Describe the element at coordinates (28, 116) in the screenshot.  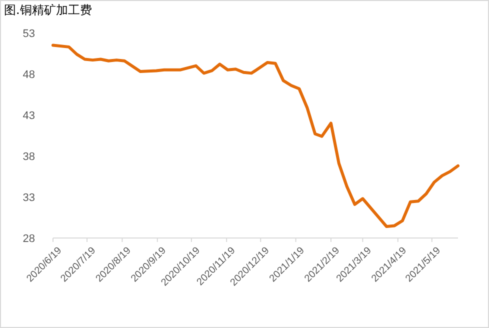
I see `y-tick-label: 43` at that location.